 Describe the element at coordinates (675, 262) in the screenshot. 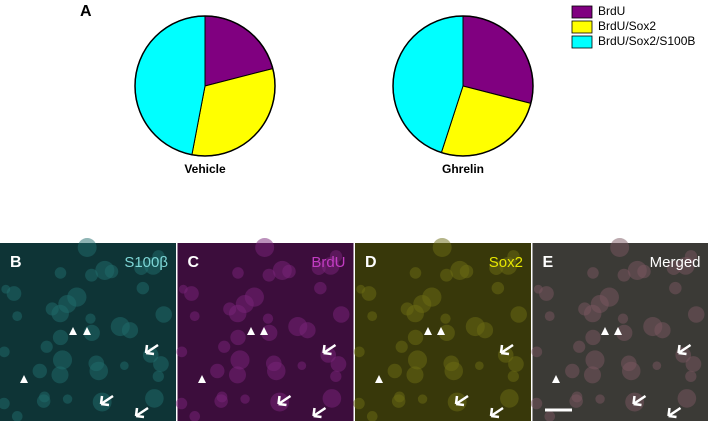

I see `panel-label: Merged` at that location.